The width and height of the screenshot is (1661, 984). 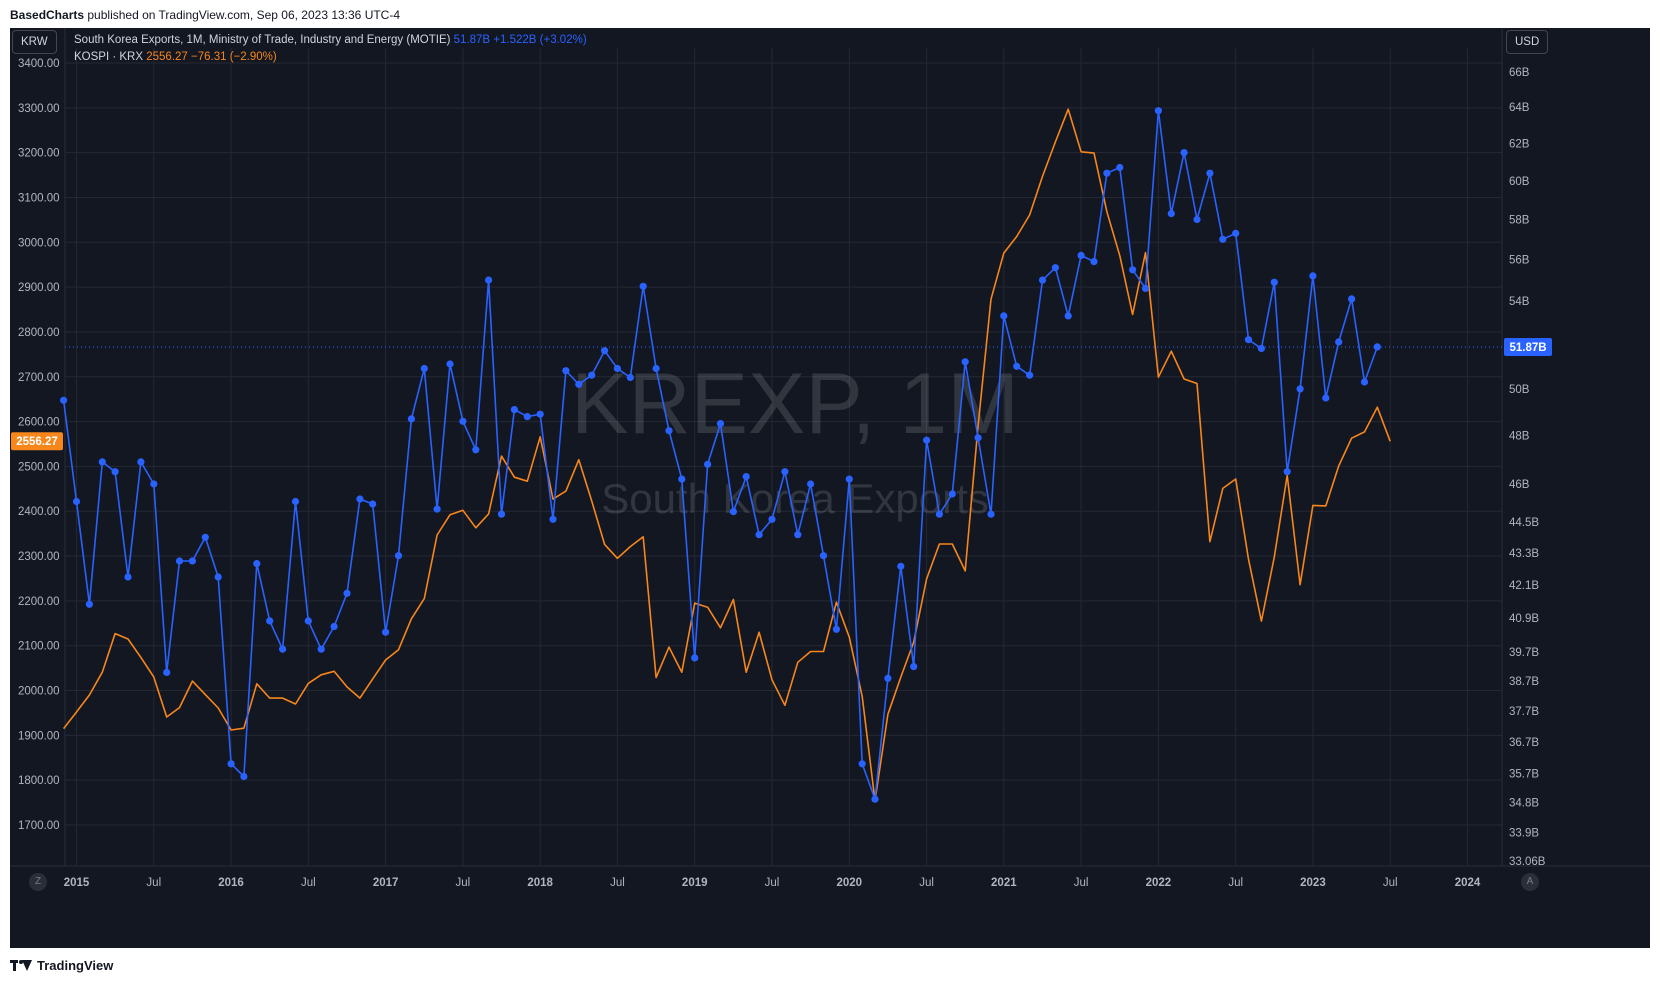 What do you see at coordinates (1519, 302) in the screenshot?
I see `right-tick-label: 54B` at bounding box center [1519, 302].